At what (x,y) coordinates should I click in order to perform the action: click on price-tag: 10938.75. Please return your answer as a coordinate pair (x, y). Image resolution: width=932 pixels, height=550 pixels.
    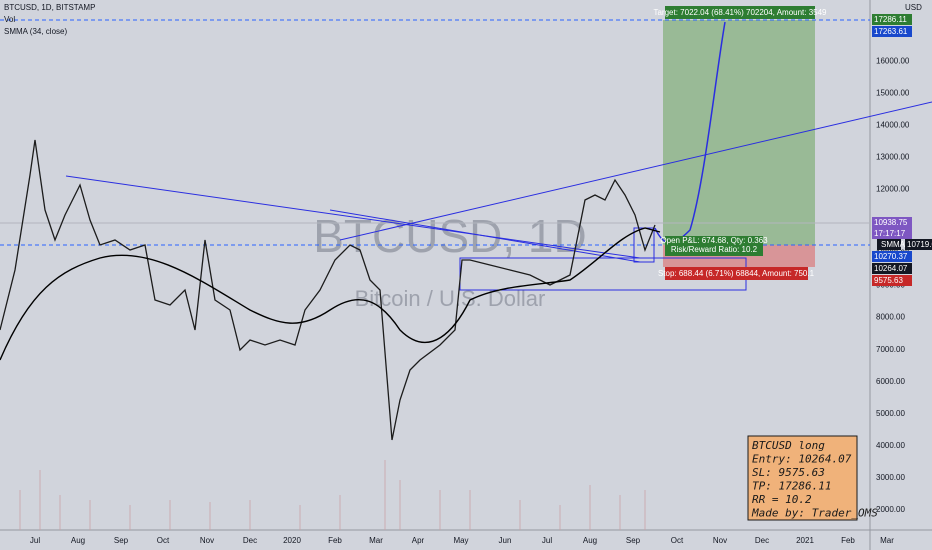
    Looking at the image, I should click on (891, 222).